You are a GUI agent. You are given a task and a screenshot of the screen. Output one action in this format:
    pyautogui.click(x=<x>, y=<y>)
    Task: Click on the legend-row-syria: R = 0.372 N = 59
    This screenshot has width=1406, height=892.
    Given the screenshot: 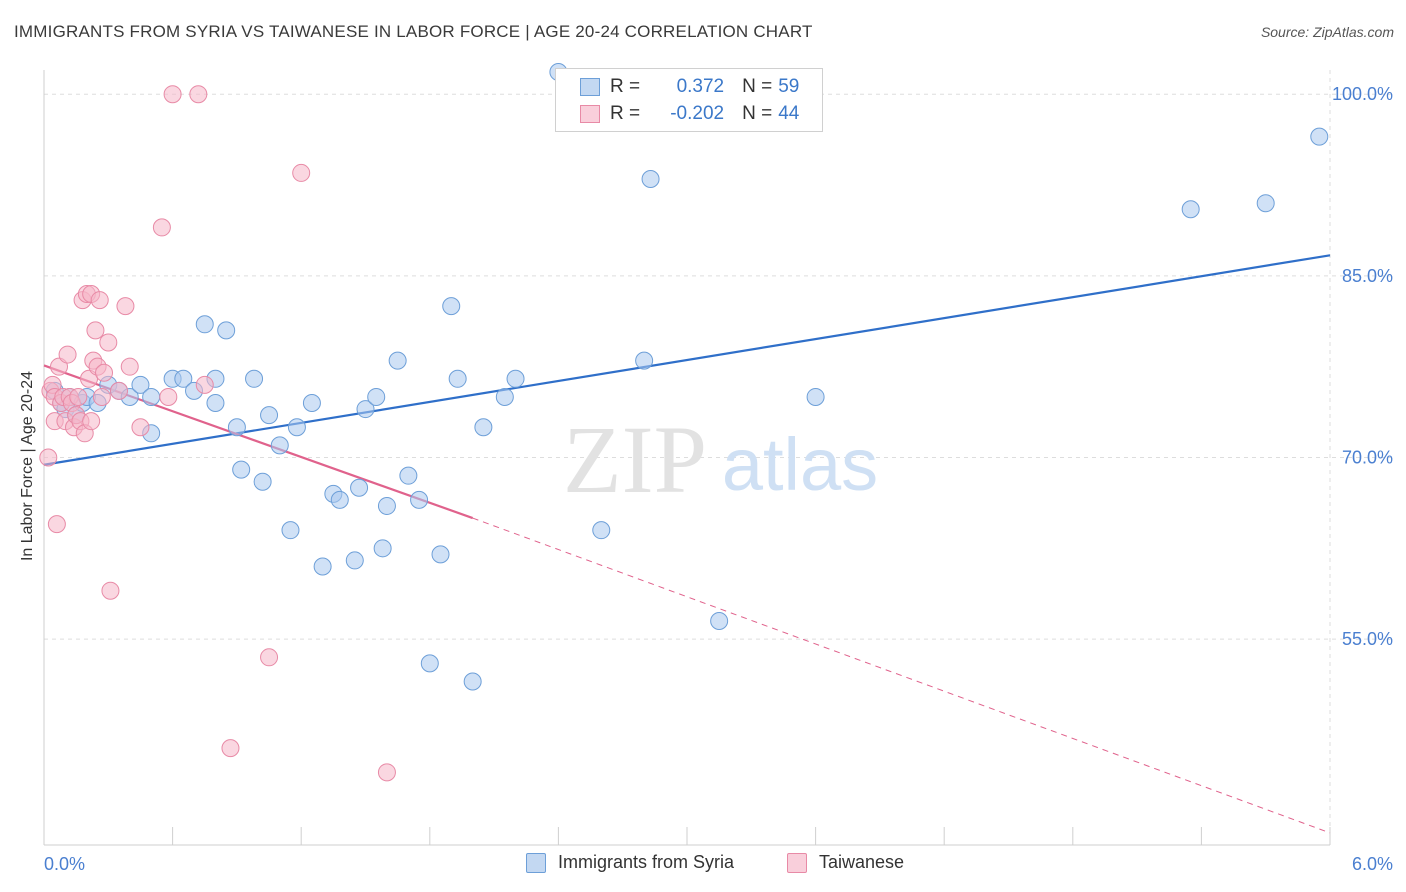 What is the action you would take?
    pyautogui.click(x=689, y=87)
    